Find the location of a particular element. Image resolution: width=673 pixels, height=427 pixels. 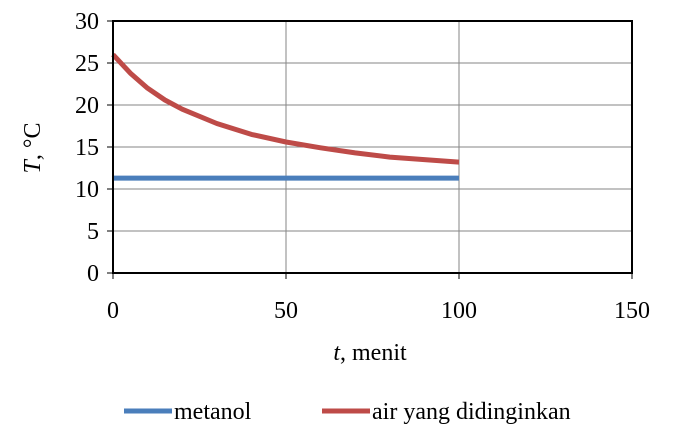

y-tick-label-25: 25 is located at coordinates (87, 64).